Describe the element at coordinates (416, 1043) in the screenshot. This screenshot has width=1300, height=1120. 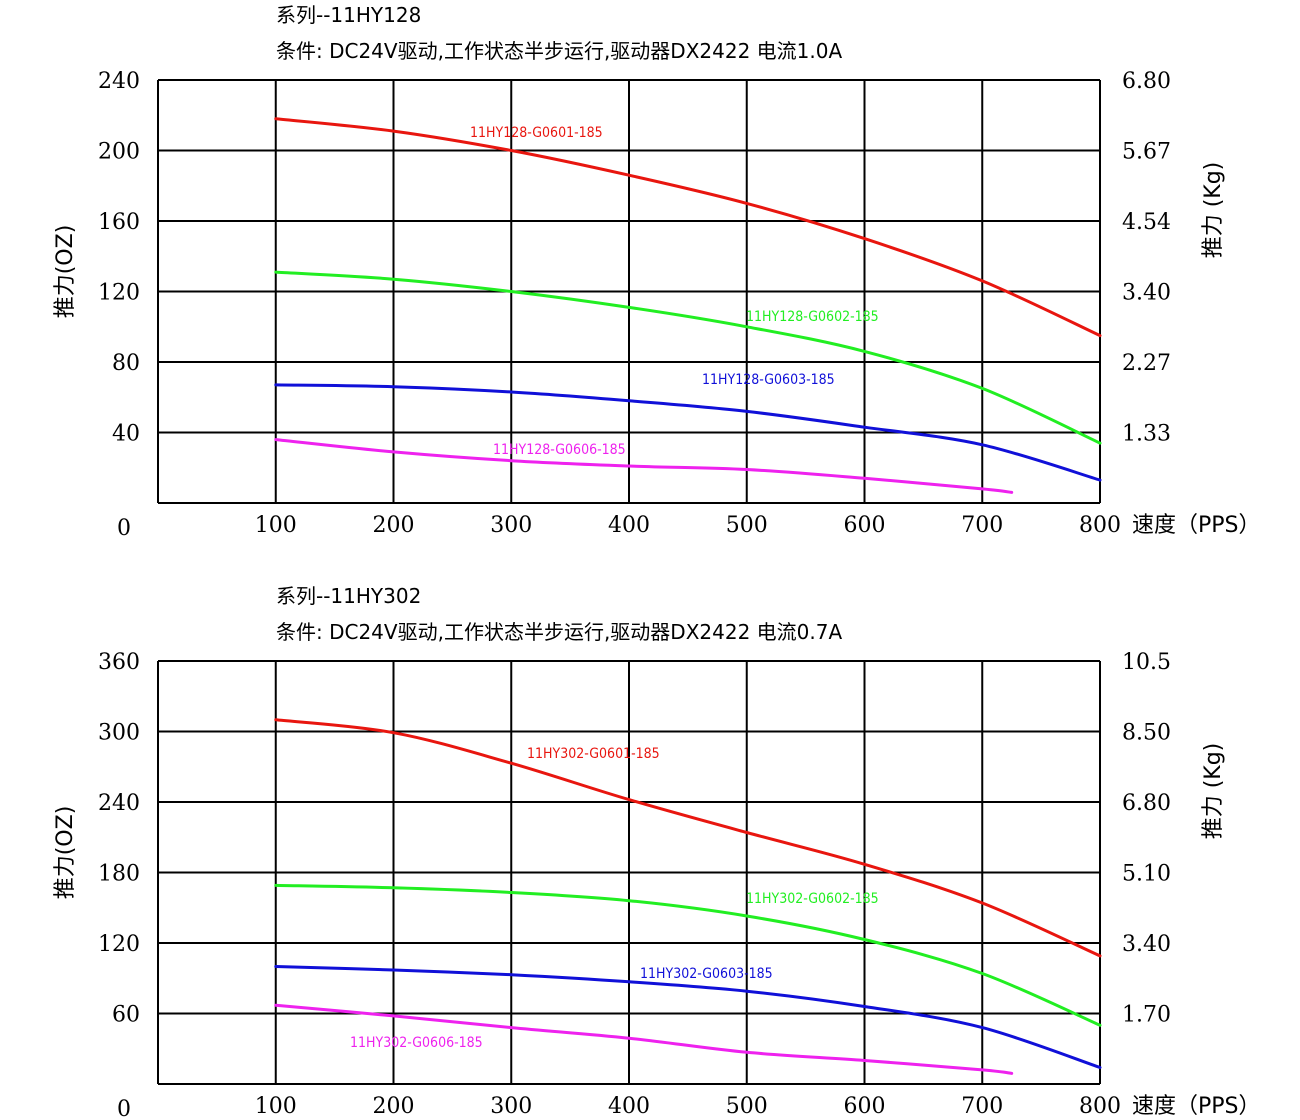
I see `series-label: 11HY302-G0606-185` at that location.